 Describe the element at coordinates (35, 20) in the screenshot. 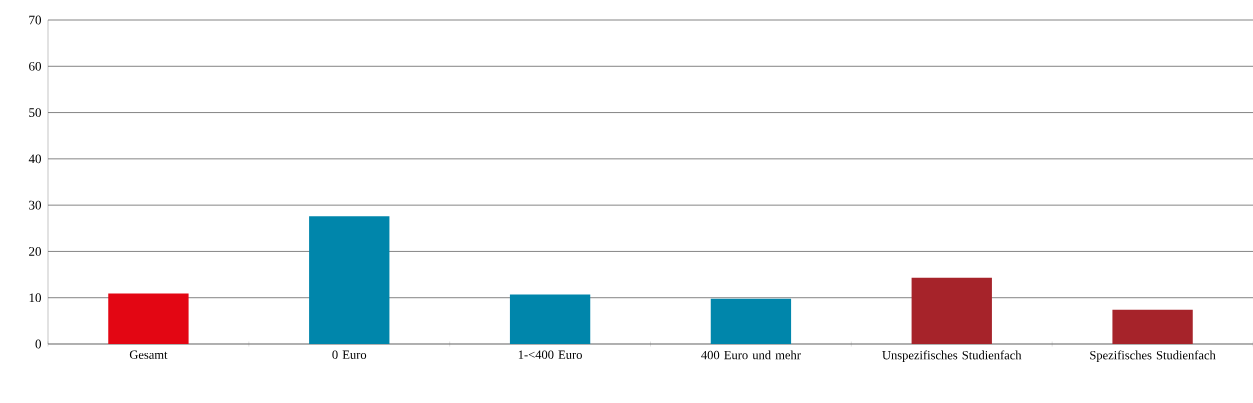

I see `y-tick-label: 70` at that location.